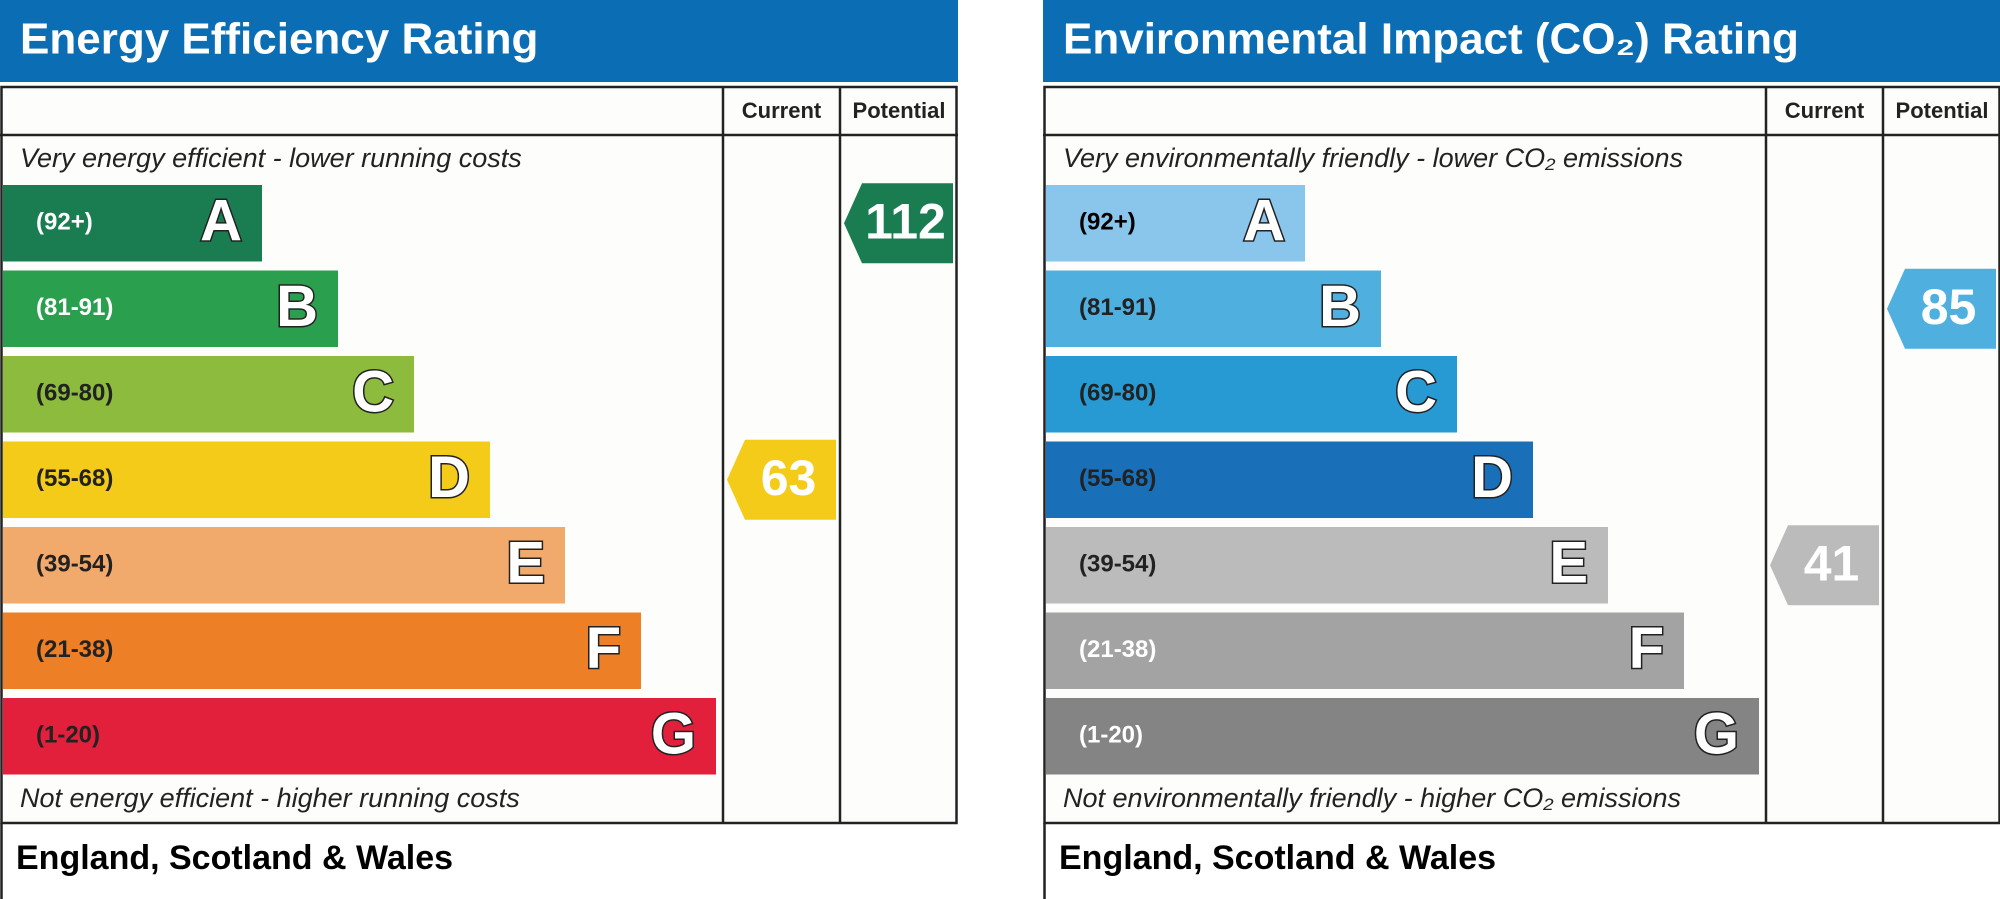 This screenshot has height=899, width=2000. What do you see at coordinates (905, 221) in the screenshot?
I see `rating-value: 112` at bounding box center [905, 221].